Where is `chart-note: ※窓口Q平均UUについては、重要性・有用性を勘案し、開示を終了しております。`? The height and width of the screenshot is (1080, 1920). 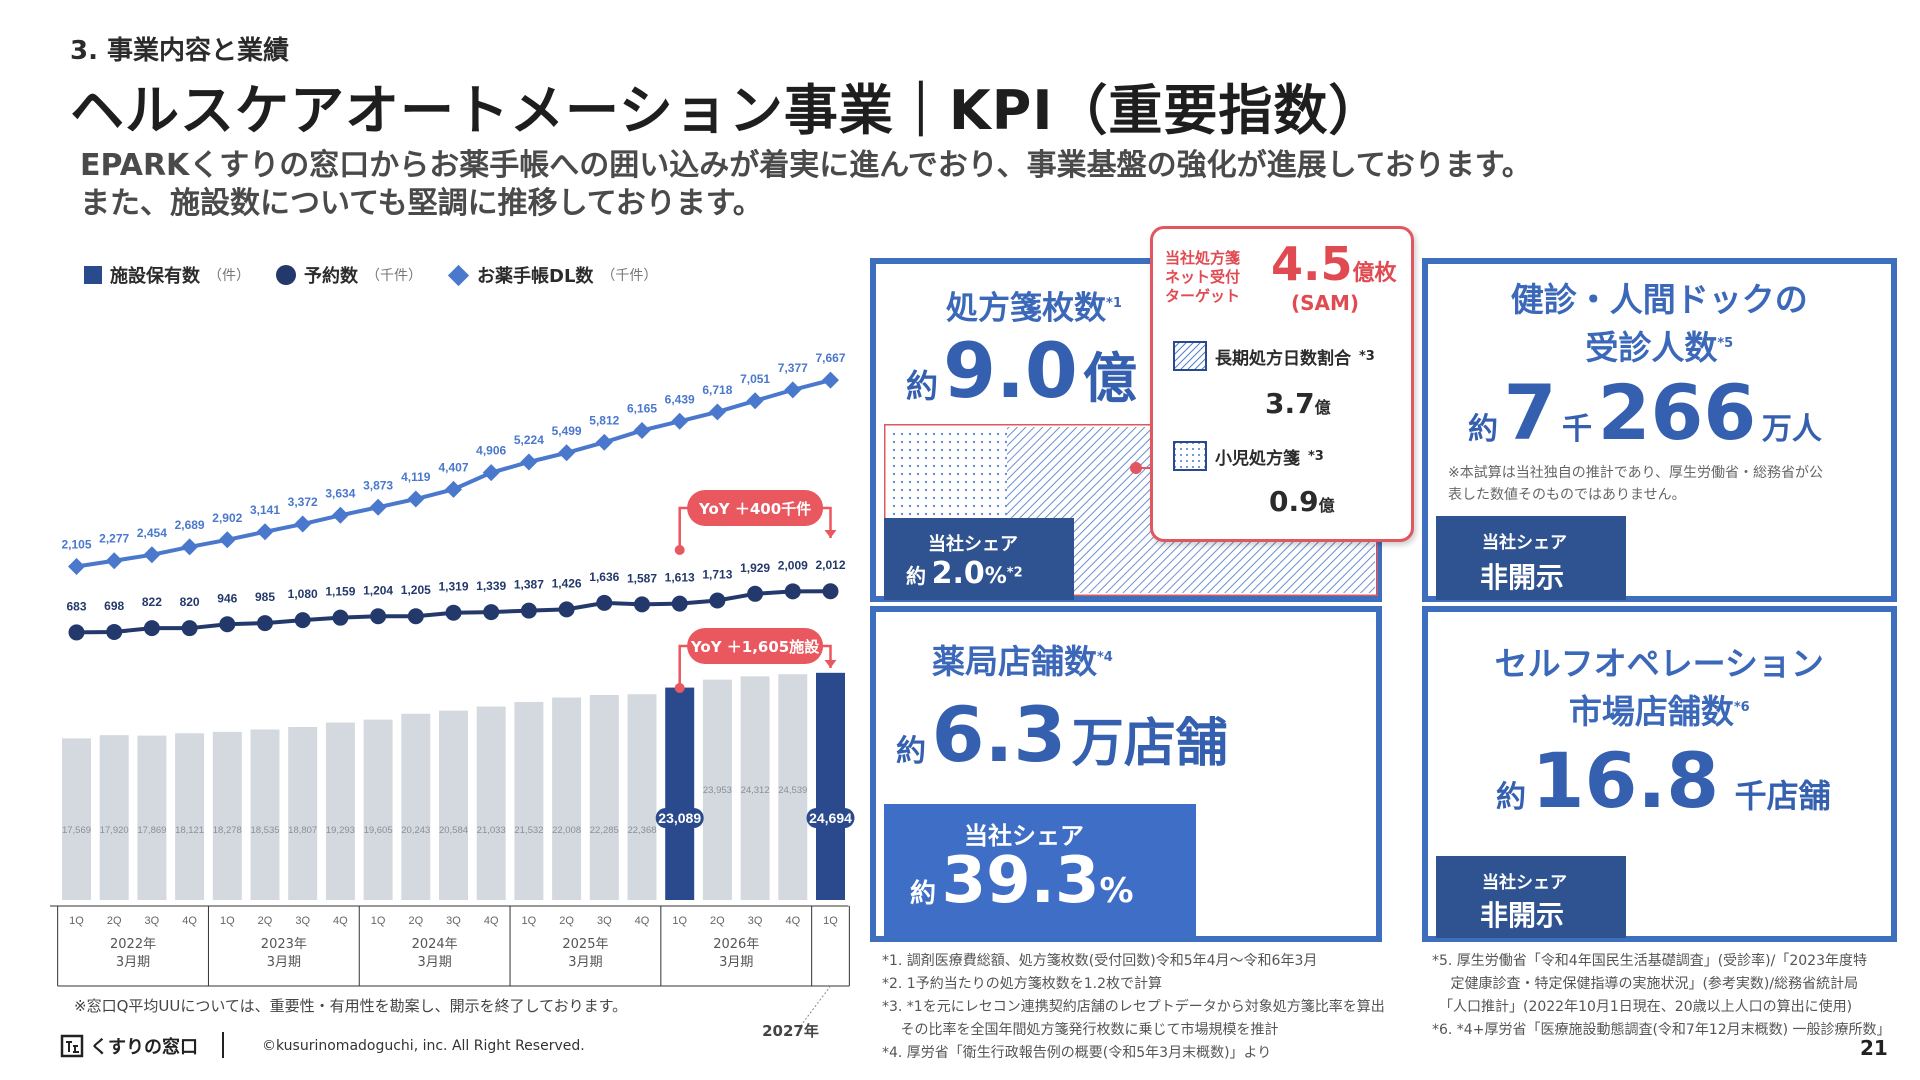
chart-note: ※窓口Q平均UUについては、重要性・有用性を勘案し、開示を終了しております。 is located at coordinates (351, 1006).